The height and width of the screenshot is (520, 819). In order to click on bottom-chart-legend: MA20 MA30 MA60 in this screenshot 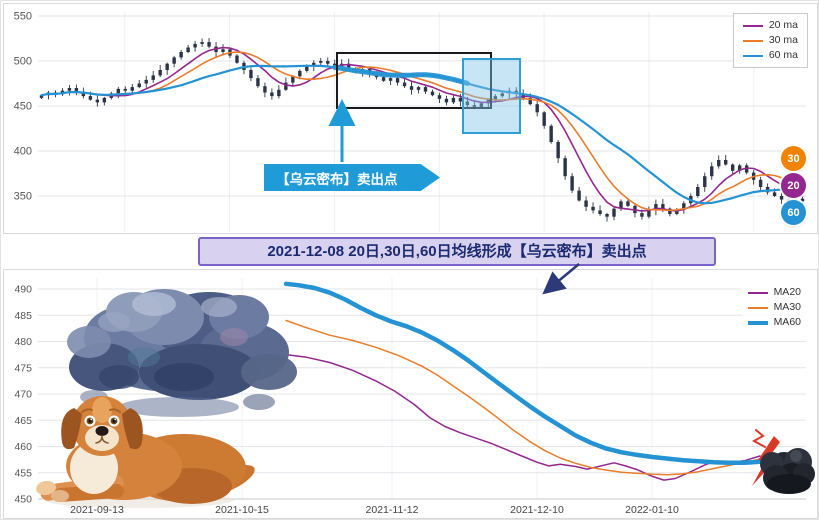, I will do `click(774, 307)`.